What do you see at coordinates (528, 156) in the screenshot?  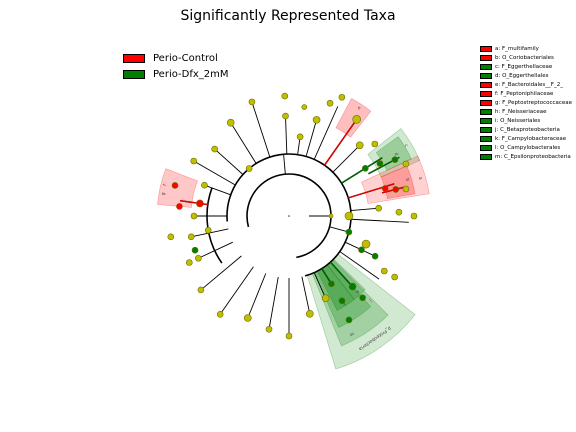 I see `clade-legend-item: m: C_Epsilonproteobacteria` at bounding box center [528, 156].